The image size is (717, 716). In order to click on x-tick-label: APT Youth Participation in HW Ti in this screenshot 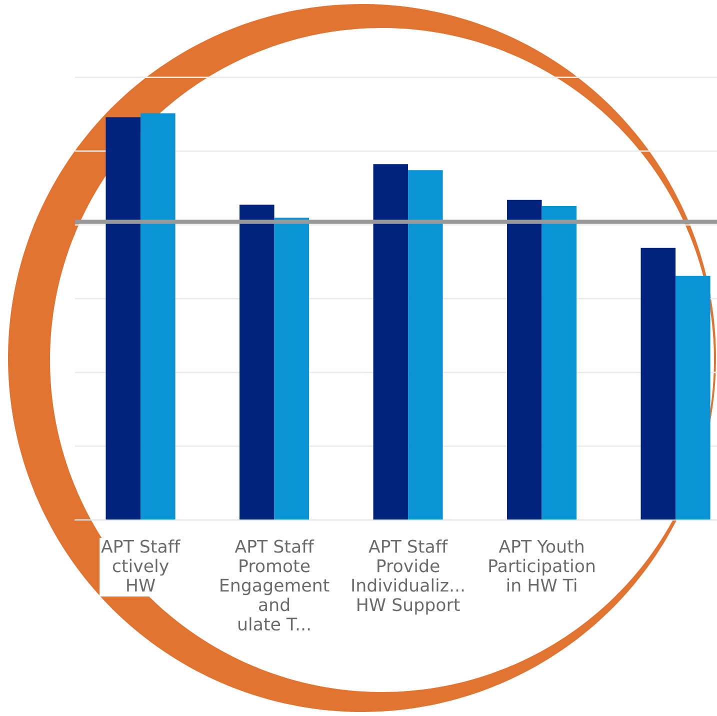, I will do `click(542, 565)`.